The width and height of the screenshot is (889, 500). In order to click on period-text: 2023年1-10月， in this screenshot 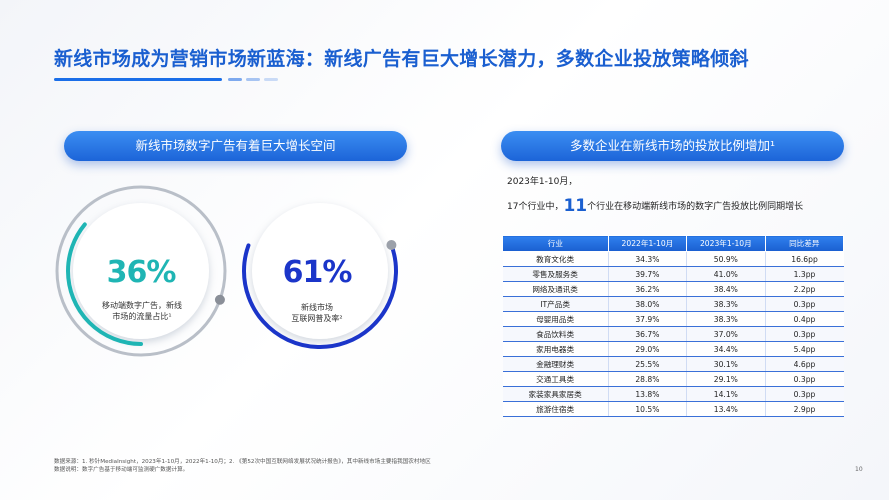, I will do `click(542, 182)`.